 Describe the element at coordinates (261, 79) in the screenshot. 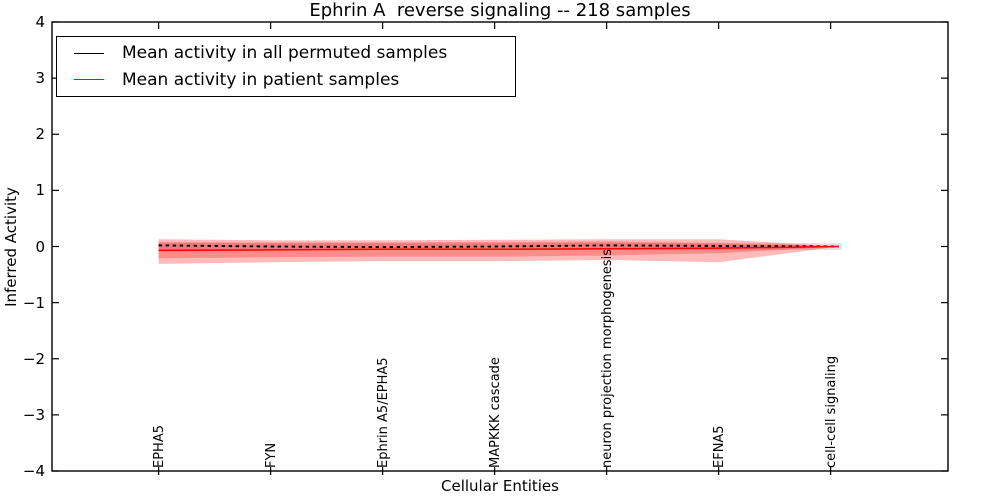

I see `legend-label-patient: Mean activity in patient samples` at that location.